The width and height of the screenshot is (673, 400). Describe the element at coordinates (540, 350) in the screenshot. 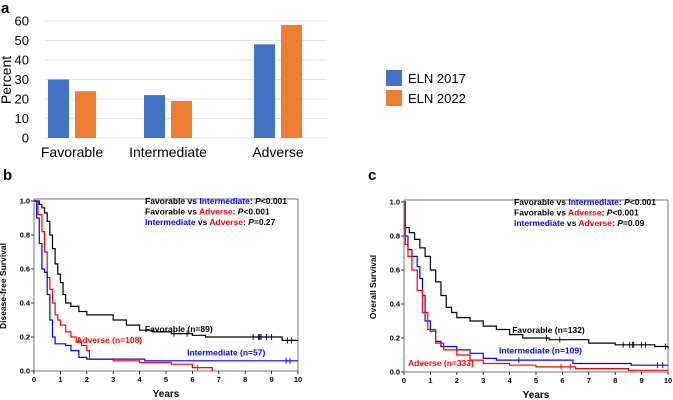

I see `curve-label: Intermediate (n=109)` at that location.